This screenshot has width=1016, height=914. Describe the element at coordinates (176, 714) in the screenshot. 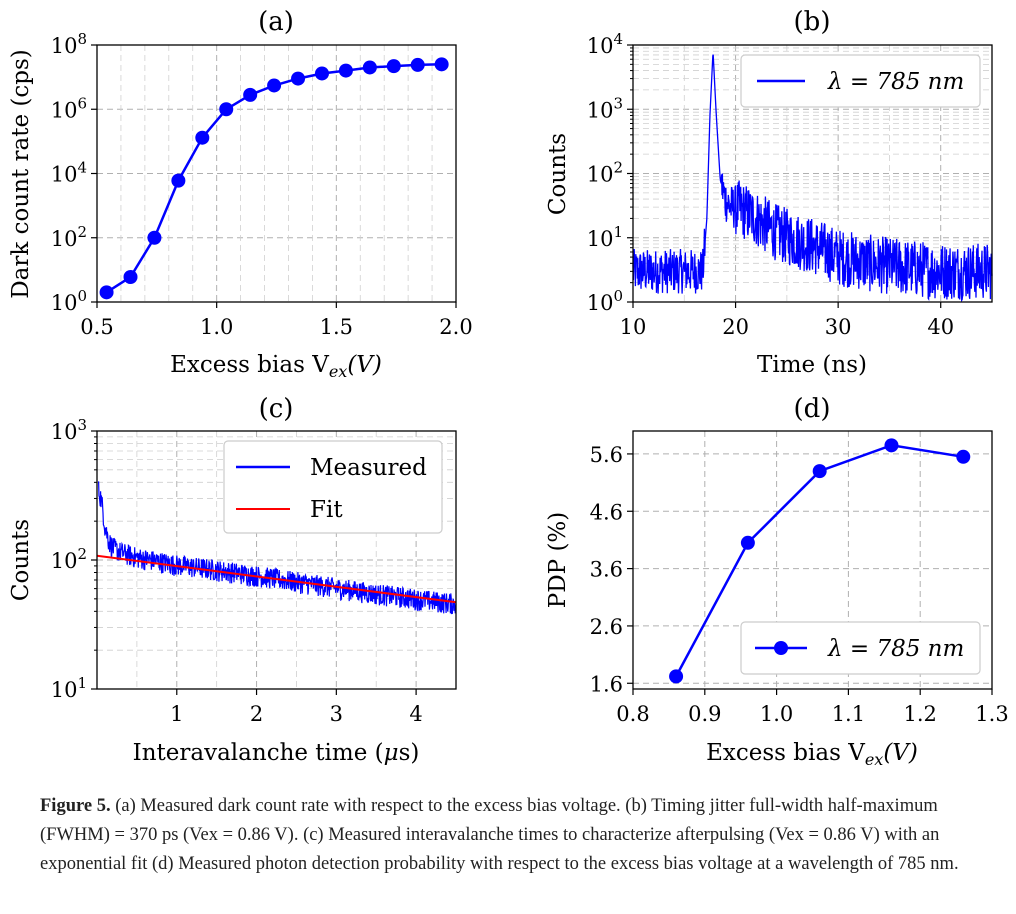

I see `x-tick-label: 1` at that location.